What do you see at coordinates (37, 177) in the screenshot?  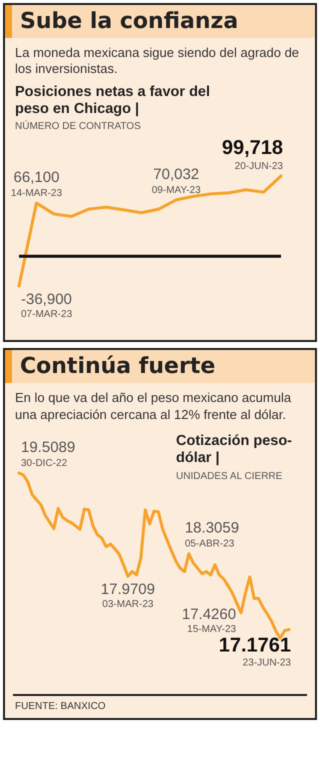 I see `data-label: 66,100` at bounding box center [37, 177].